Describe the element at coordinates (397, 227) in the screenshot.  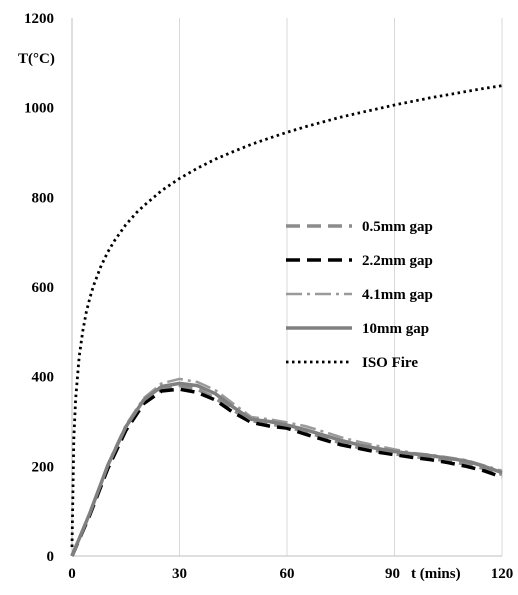
I see `legend-label-0-5mm-gap: 0.5mm gap` at that location.